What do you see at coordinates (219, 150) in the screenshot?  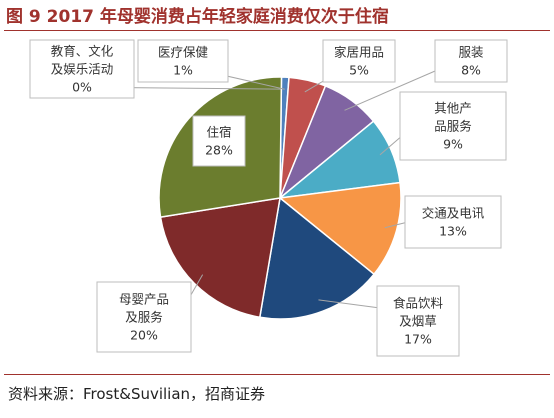 I see `slice-value-label: 28%` at bounding box center [219, 150].